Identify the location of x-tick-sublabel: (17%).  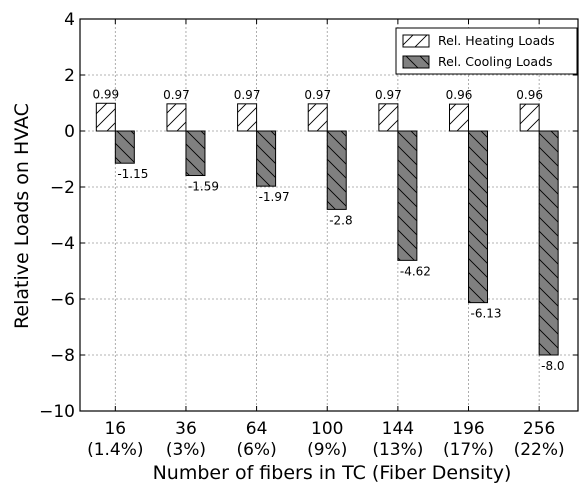
(468, 450).